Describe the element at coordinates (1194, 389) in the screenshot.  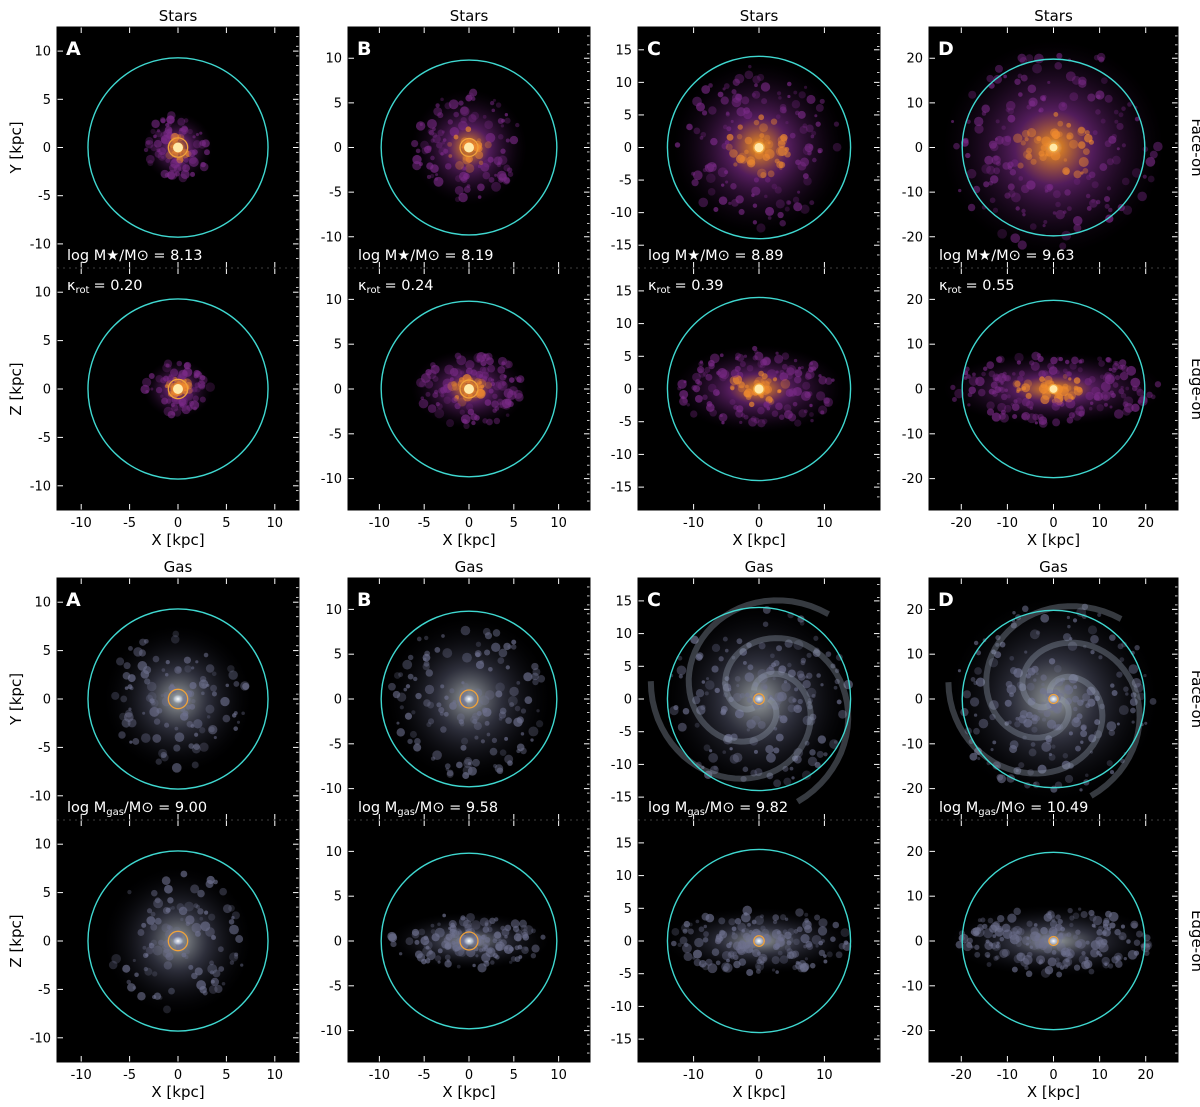
I see `row-label-edge-on: Edge-on` at that location.